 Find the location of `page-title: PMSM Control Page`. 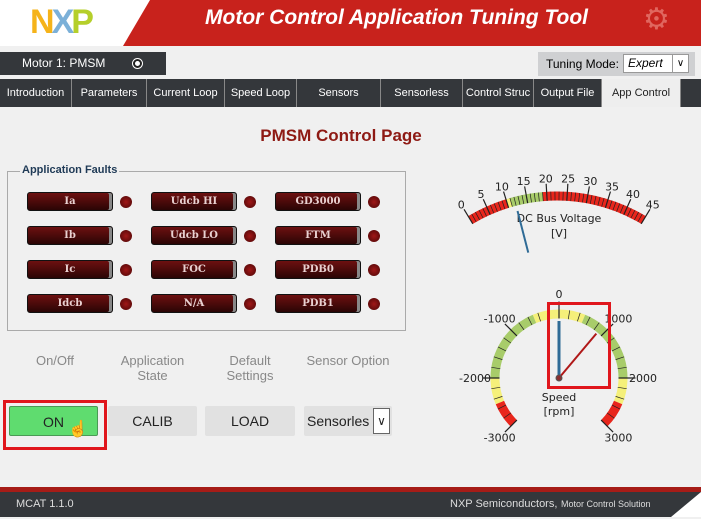

page-title: PMSM Control Page is located at coordinates (341, 135).